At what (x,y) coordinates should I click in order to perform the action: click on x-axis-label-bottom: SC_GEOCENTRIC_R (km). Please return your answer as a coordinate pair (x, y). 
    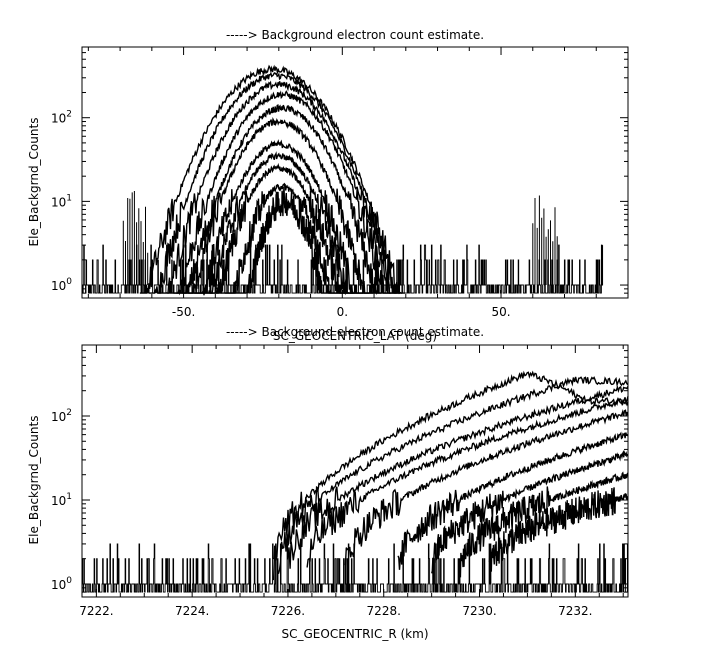
    Looking at the image, I should click on (355, 634).